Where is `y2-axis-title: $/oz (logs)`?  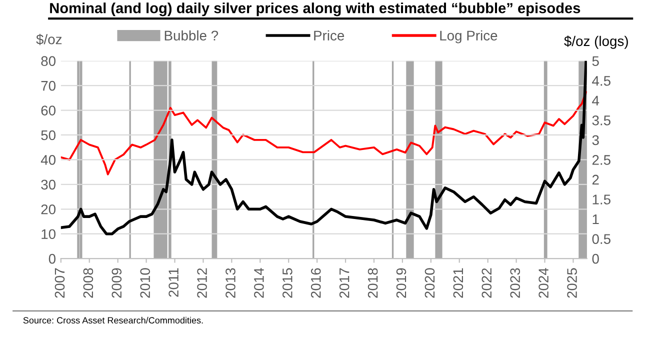
y2-axis-title: $/oz (logs) is located at coordinates (596, 42).